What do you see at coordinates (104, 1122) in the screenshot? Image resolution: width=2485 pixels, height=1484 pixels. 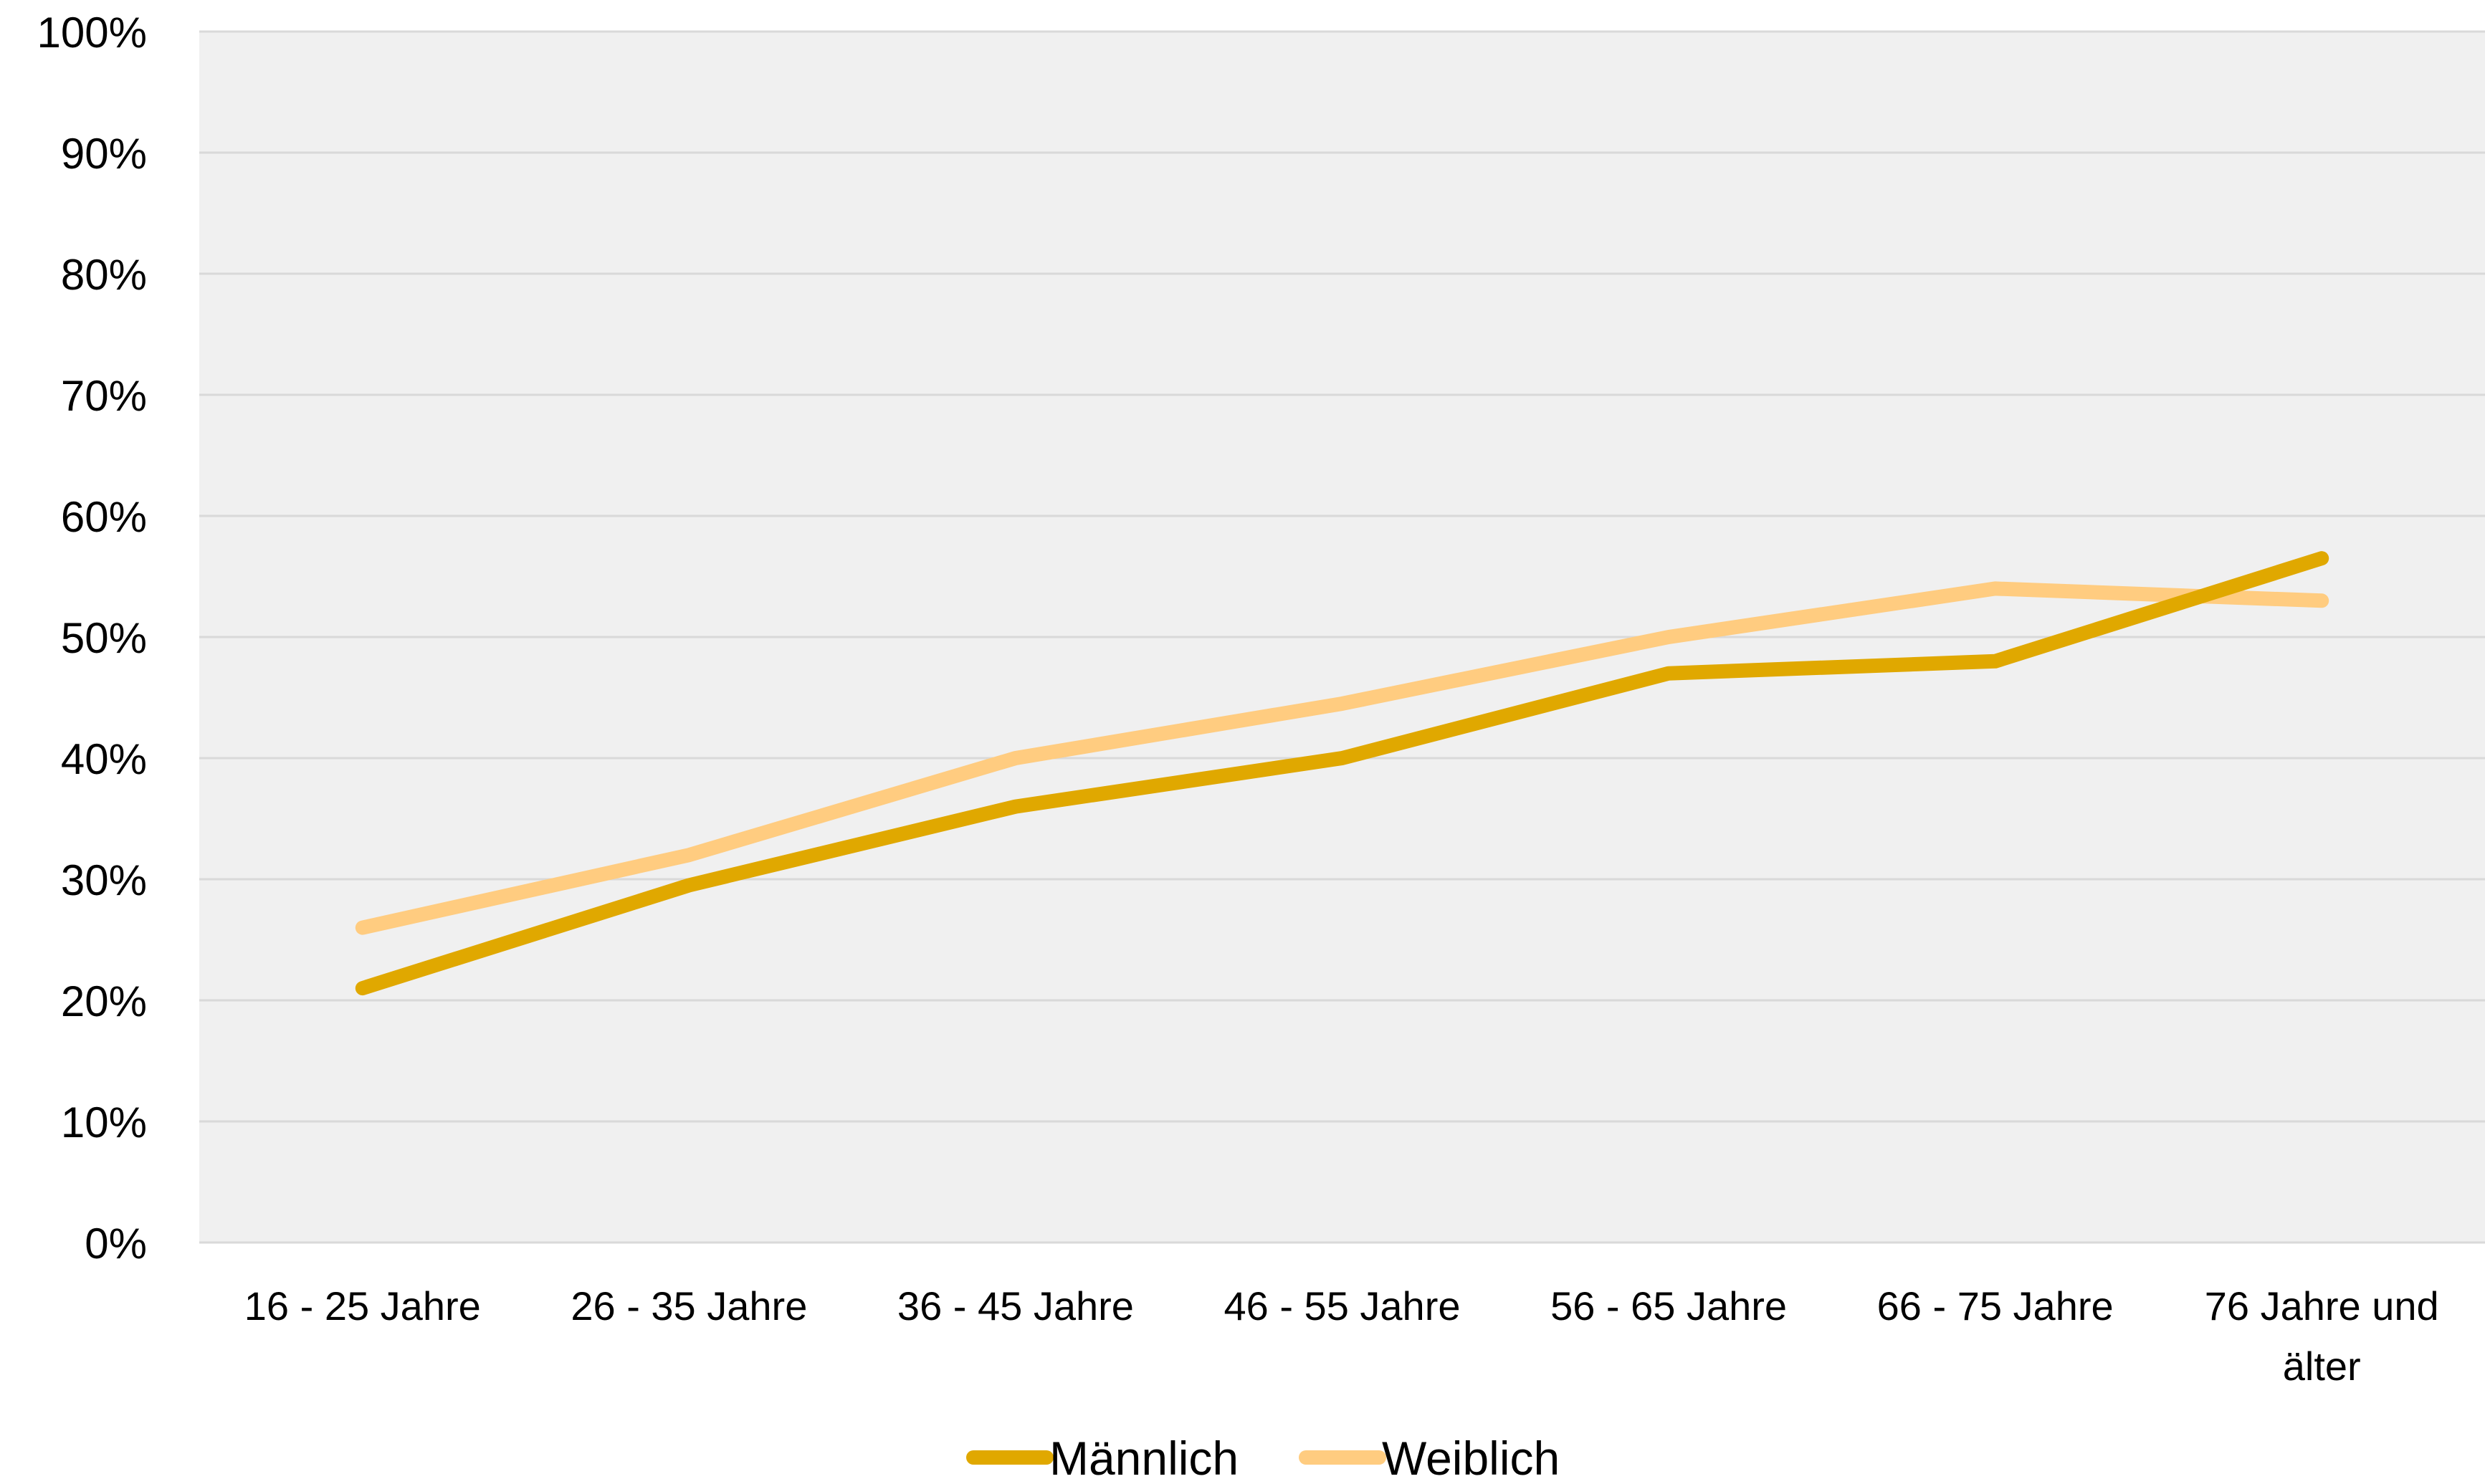 I see `y-tick-label: 10%` at bounding box center [104, 1122].